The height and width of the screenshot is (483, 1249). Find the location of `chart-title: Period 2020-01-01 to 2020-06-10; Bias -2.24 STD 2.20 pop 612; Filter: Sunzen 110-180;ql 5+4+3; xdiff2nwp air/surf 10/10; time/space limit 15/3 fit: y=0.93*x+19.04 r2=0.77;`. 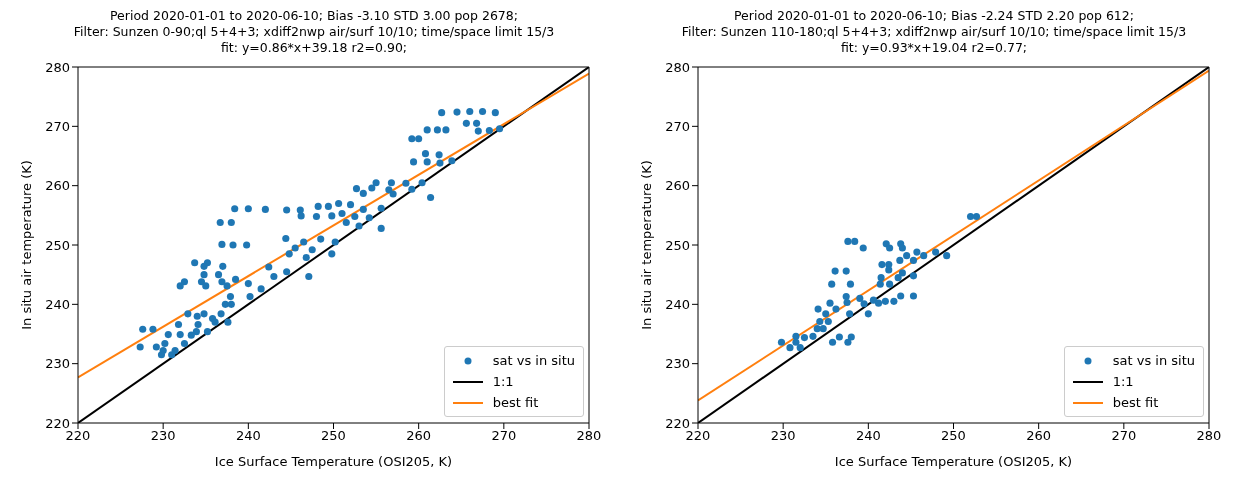

chart-title: Period 2020-01-01 to 2020-06-10; Bias -2.24 STD 2.20 pop 612; Filter: Sunzen 110-180;ql 5+4+3; xdiff2nwp air/surf 10/10; time/space limit 15/3 fit: y=0.93*x+19.04 r2=0.77; is located at coordinates (934, 32).